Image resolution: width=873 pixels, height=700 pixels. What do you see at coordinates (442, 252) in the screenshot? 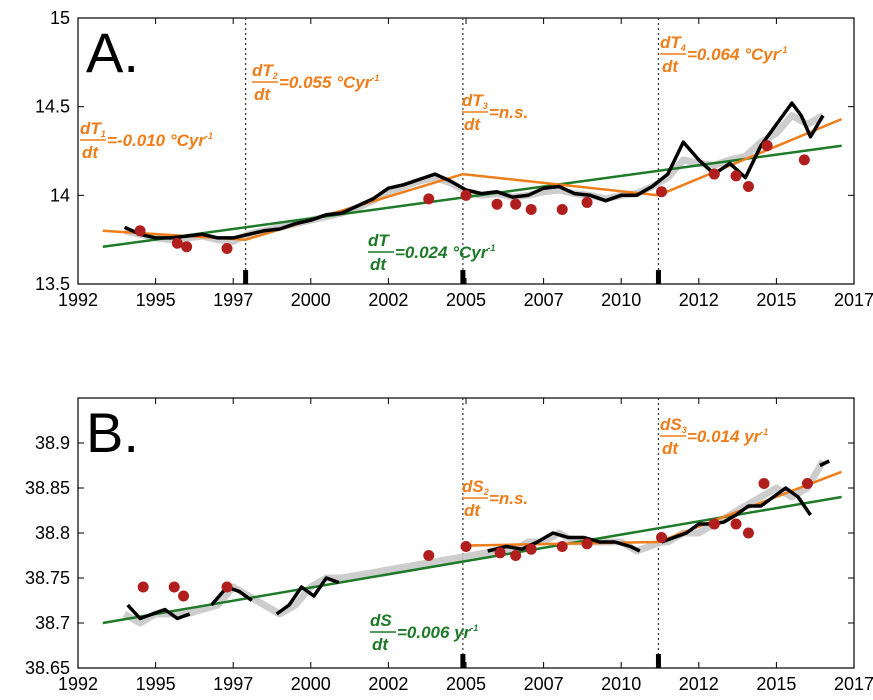
I see `ann-rest: =0.024 °Cyr` at bounding box center [442, 252].